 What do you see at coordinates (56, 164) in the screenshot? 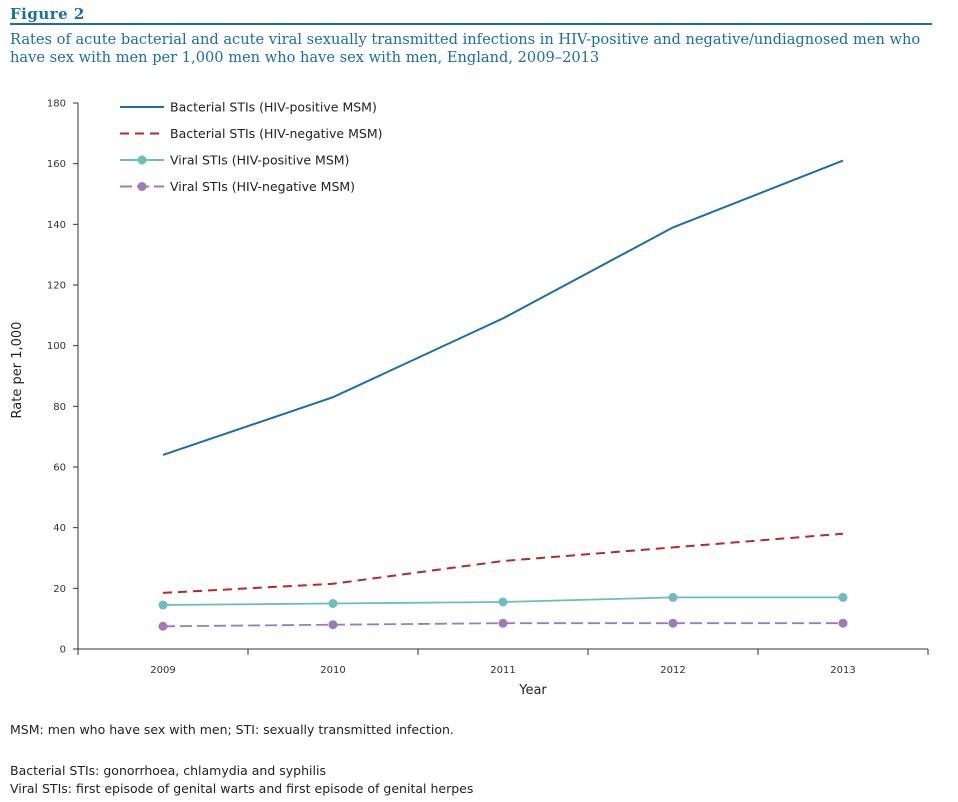
I see `y-tick-label: 160` at bounding box center [56, 164].